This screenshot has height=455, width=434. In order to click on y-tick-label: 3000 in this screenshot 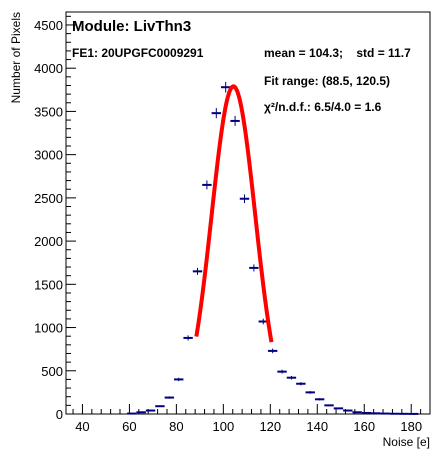, I will do `click(48, 155)`.